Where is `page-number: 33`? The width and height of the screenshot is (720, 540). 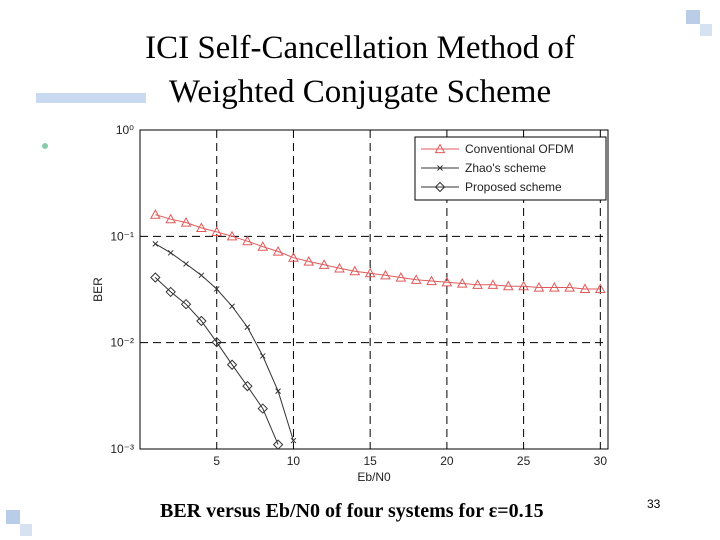
page-number: 33 is located at coordinates (654, 504).